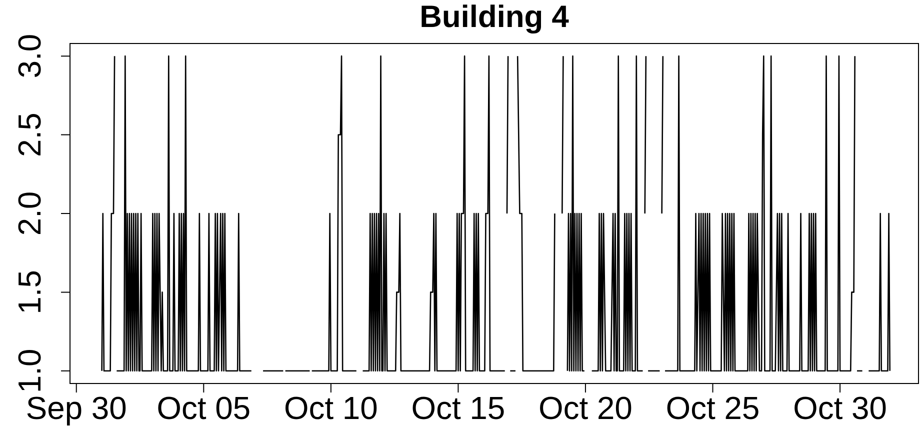 Image resolution: width=922 pixels, height=433 pixels. Describe the element at coordinates (204, 408) in the screenshot. I see `x-tick-label: Oct 05` at that location.